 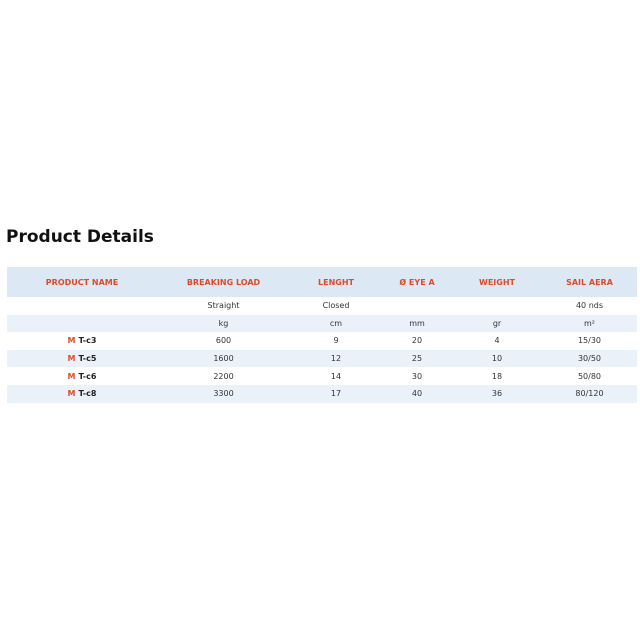 I want to click on cell: 9, so click(x=336, y=341).